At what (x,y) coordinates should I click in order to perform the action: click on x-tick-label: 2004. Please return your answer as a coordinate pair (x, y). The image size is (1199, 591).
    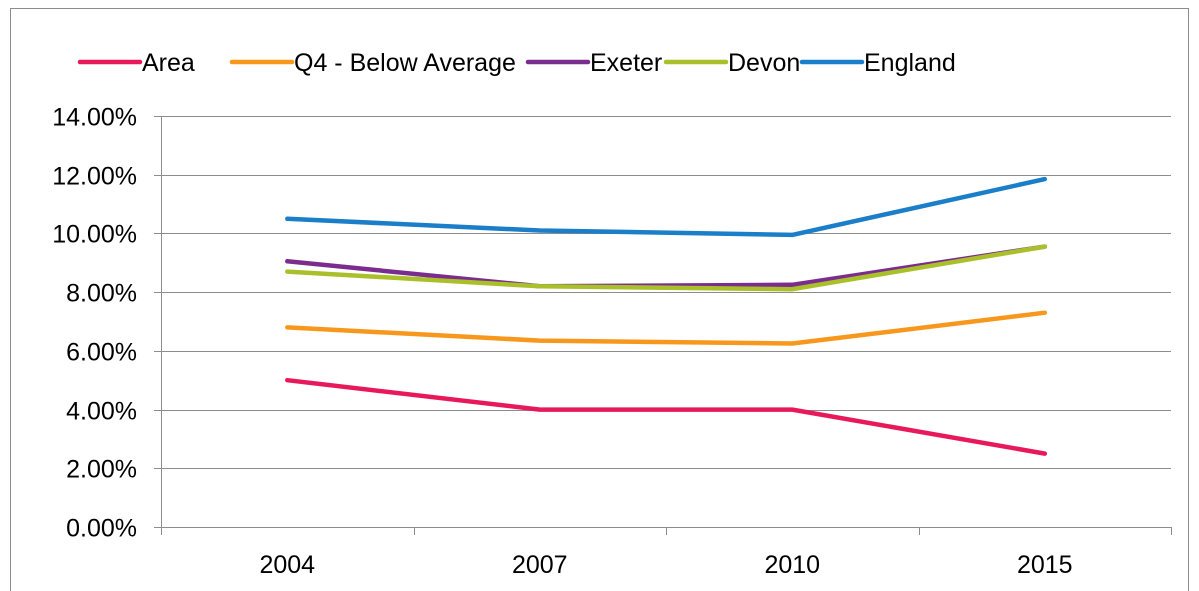
    Looking at the image, I should click on (287, 565).